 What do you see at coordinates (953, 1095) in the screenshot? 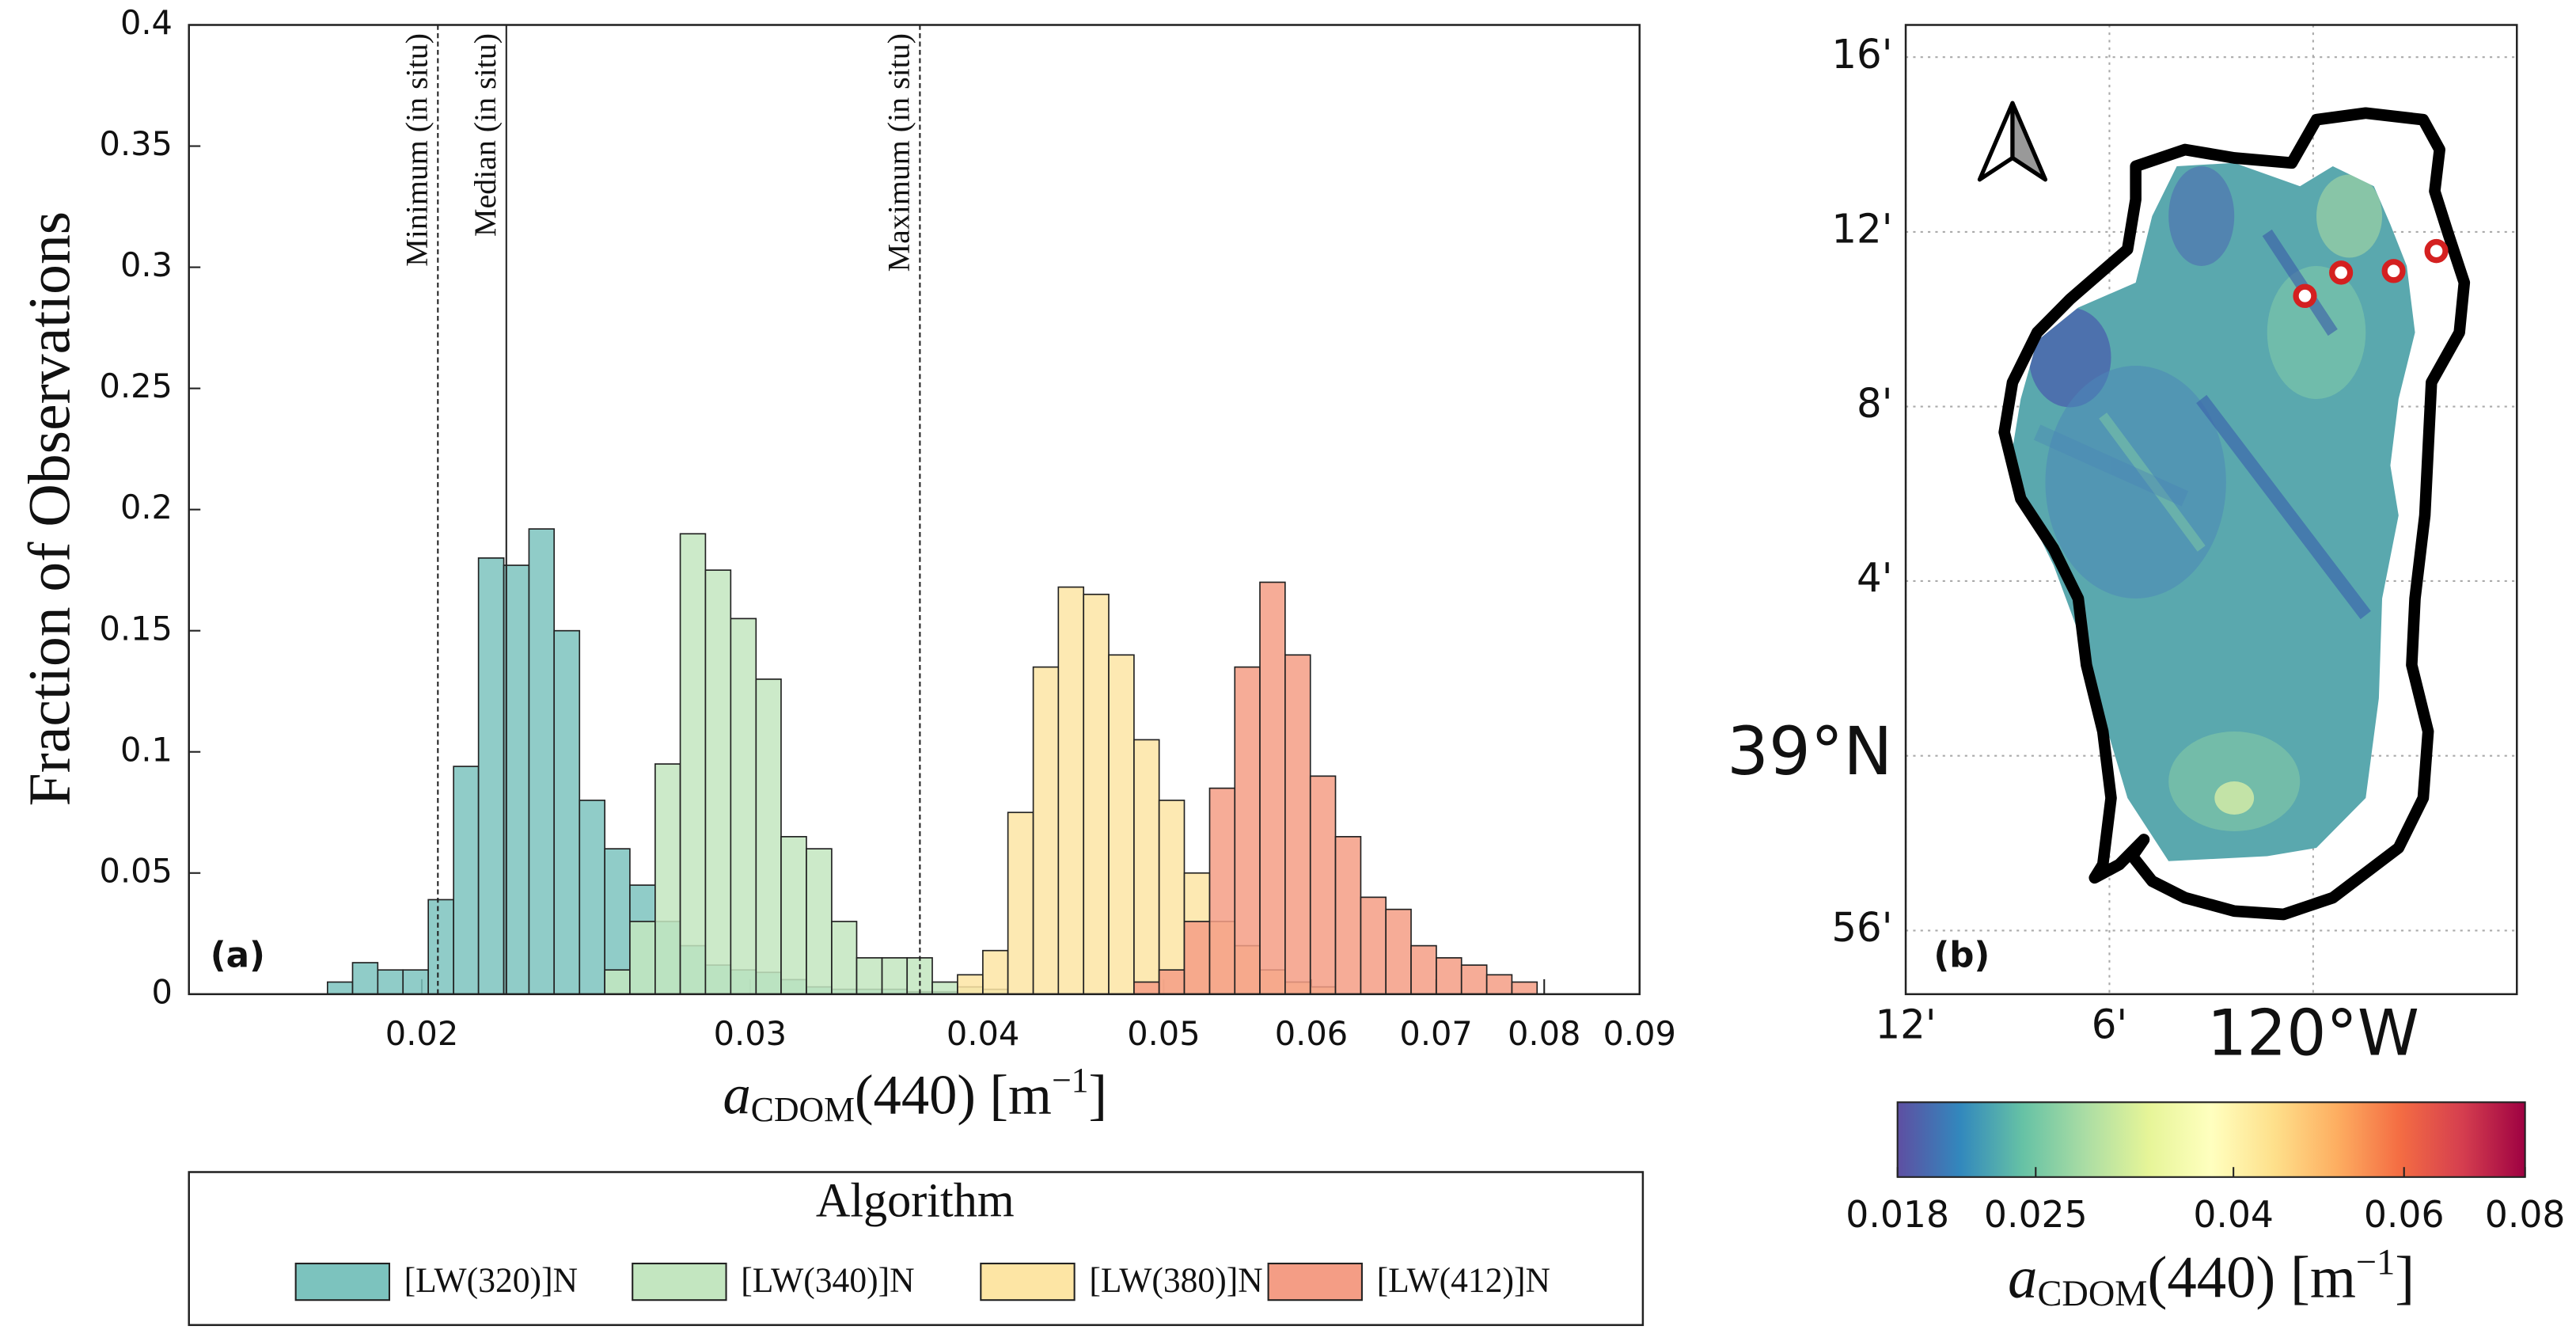
I see `x-axis-title-part: (440) [m` at bounding box center [953, 1095].